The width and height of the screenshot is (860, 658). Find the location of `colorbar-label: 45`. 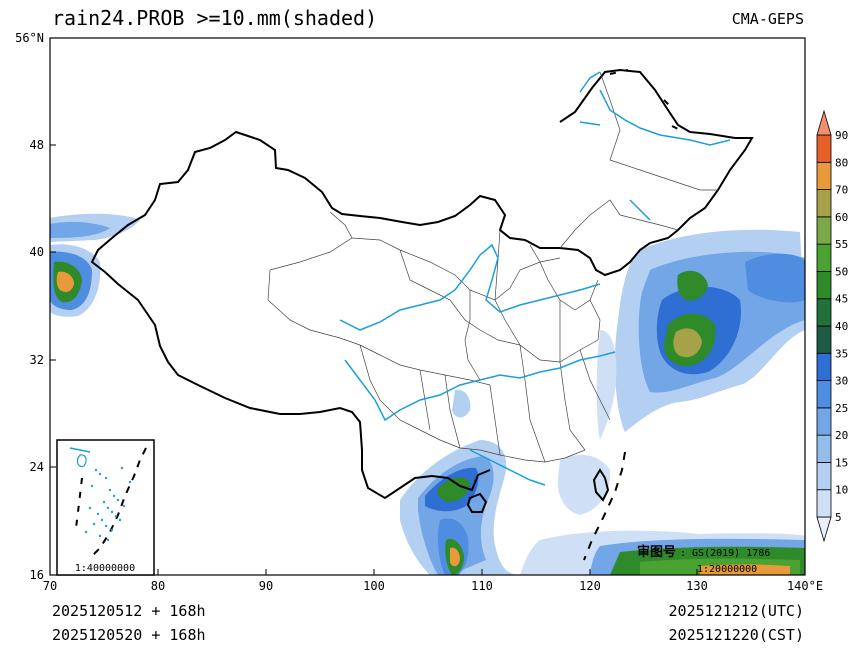

colorbar-label: 45 is located at coordinates (841, 299).